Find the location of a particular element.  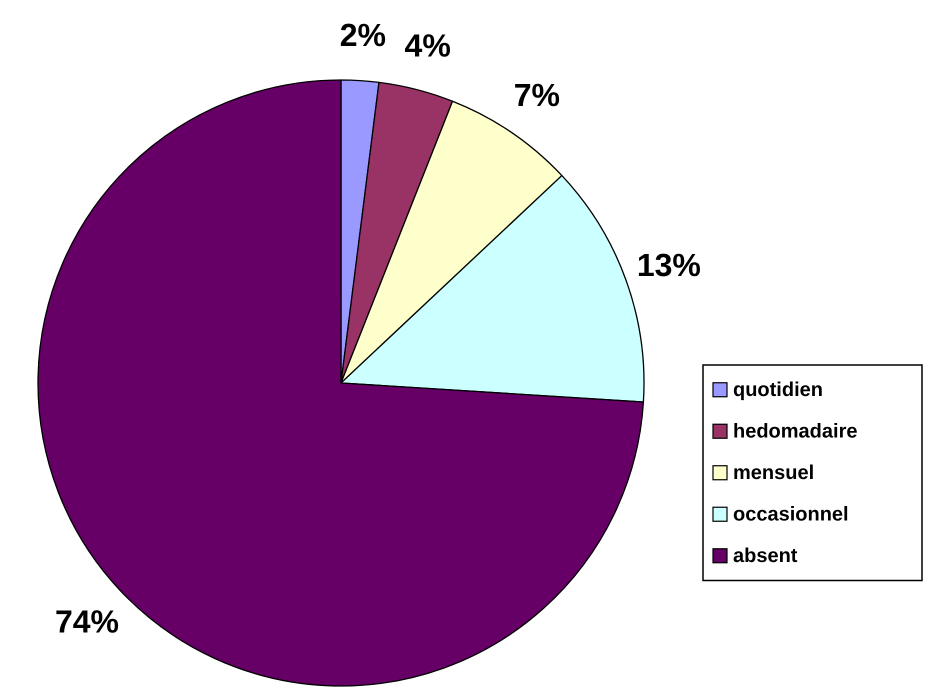

legend-label: occasionnel is located at coordinates (791, 514).